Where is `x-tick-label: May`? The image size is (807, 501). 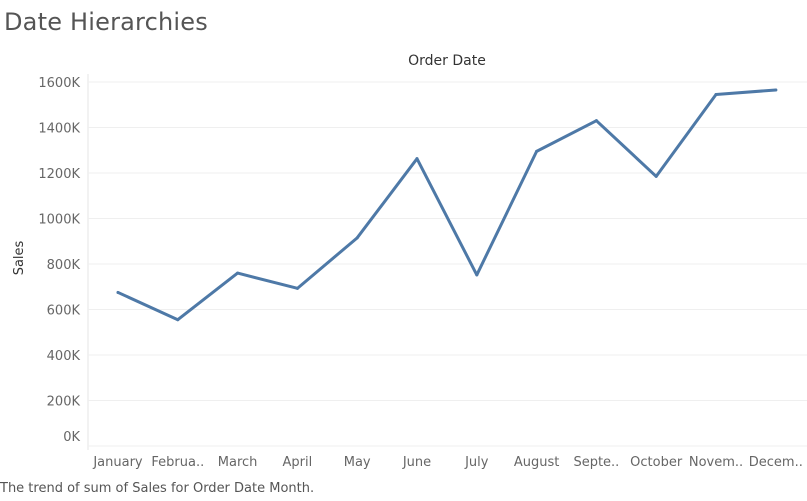 x-tick-label: May is located at coordinates (357, 462).